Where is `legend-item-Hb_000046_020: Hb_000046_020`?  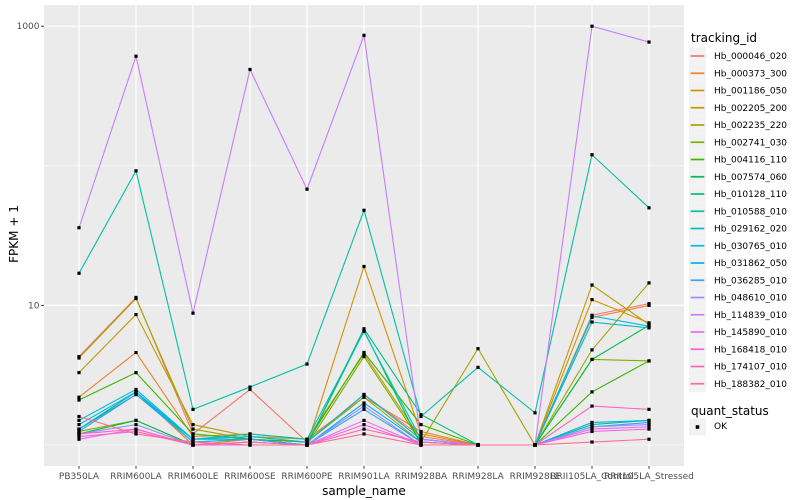 legend-item-Hb_000046_020: Hb_000046_020 is located at coordinates (738, 56).